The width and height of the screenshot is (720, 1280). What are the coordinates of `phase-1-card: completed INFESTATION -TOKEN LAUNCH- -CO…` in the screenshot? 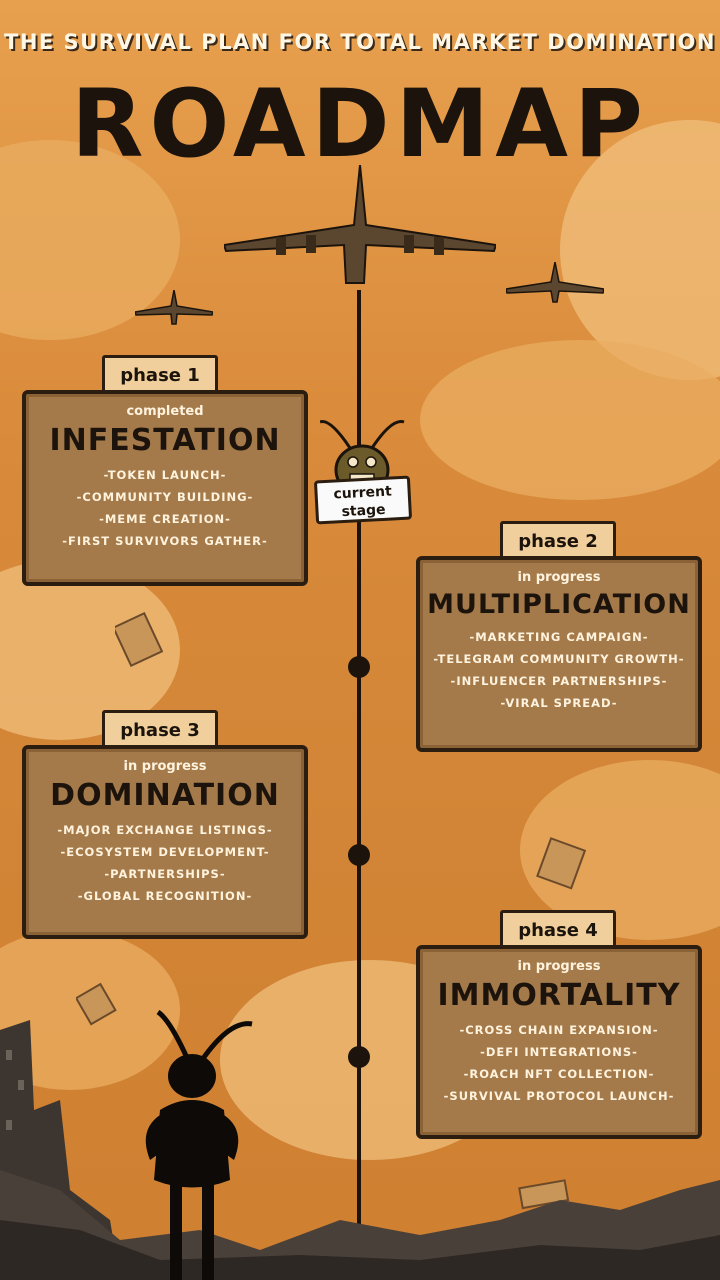 It's located at (165, 488).